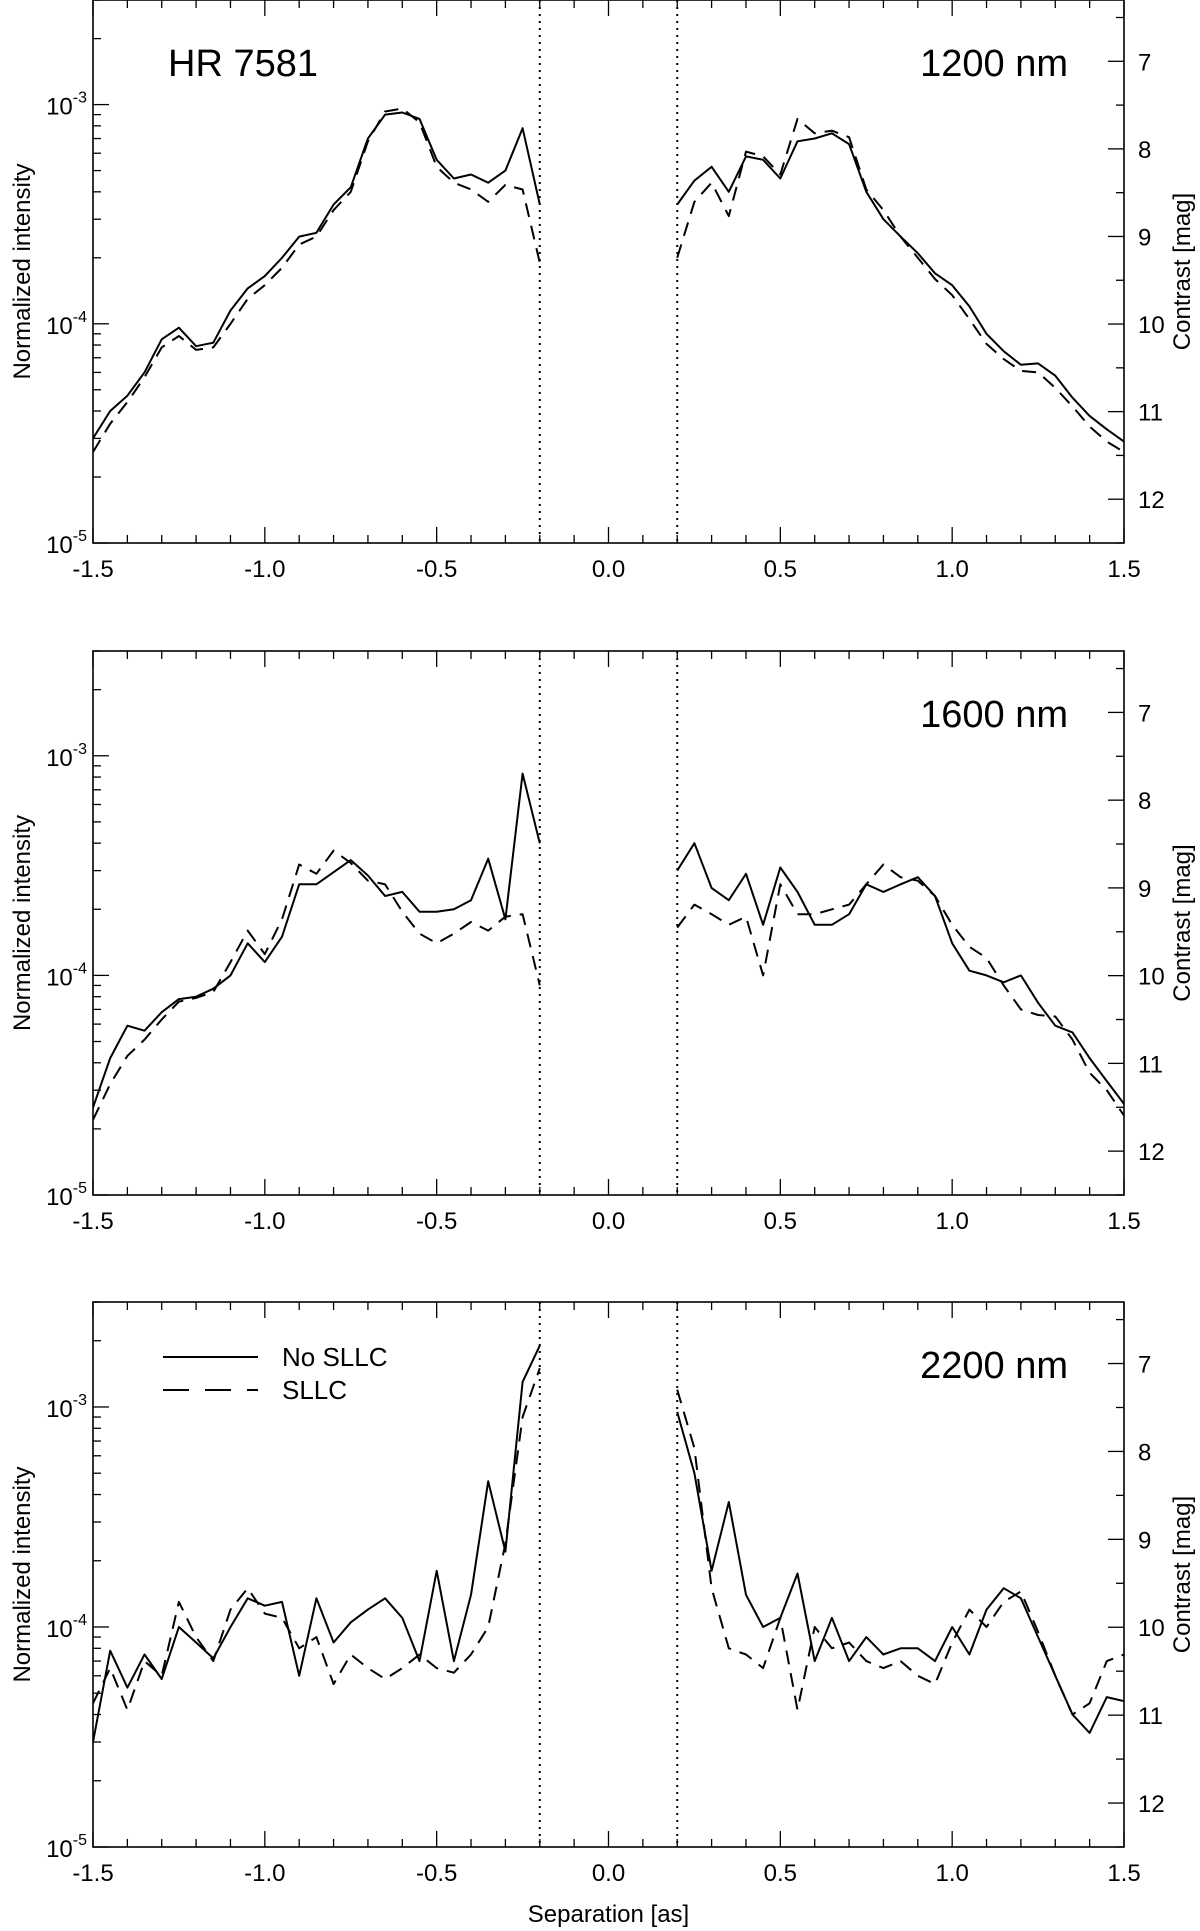 This screenshot has height=1931, width=1200. I want to click on series-dashed, so click(608, 985).